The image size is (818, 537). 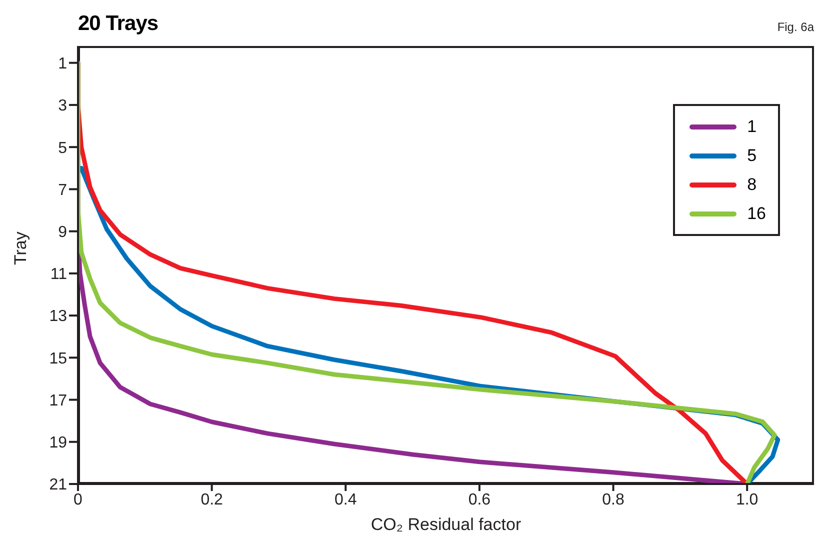 What do you see at coordinates (747, 499) in the screenshot?
I see `x-tick-label: 1.0` at bounding box center [747, 499].